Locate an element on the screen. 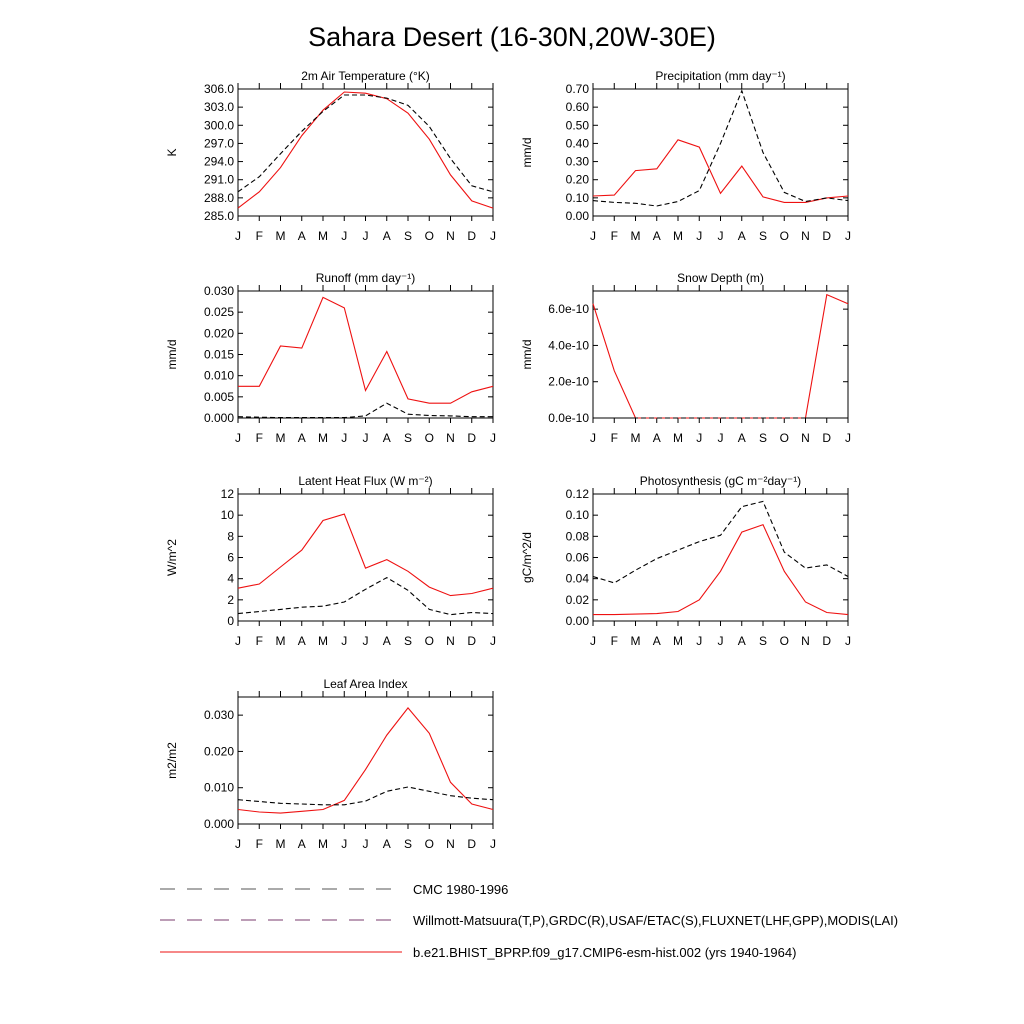  y-tick-label: 0.0e-10 is located at coordinates (568, 418).